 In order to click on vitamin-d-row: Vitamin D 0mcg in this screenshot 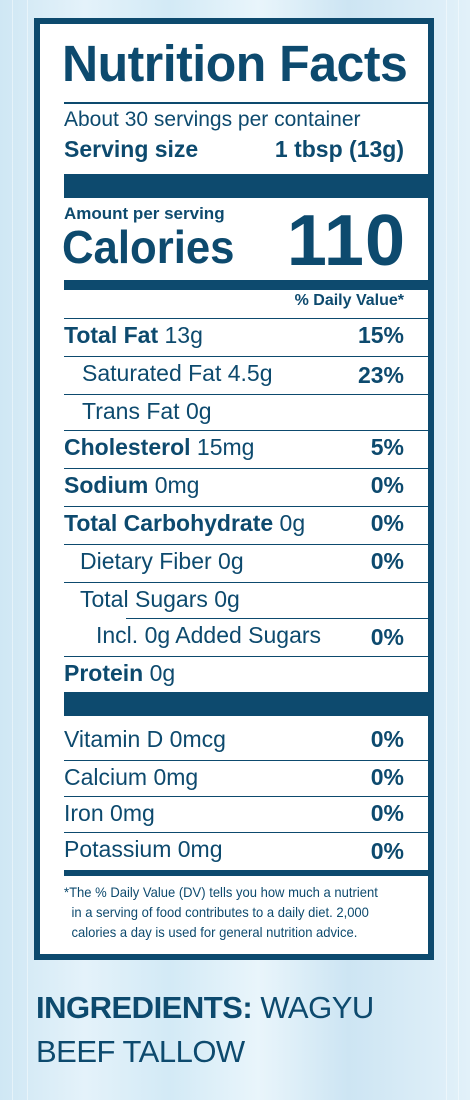, I will do `click(145, 739)`.